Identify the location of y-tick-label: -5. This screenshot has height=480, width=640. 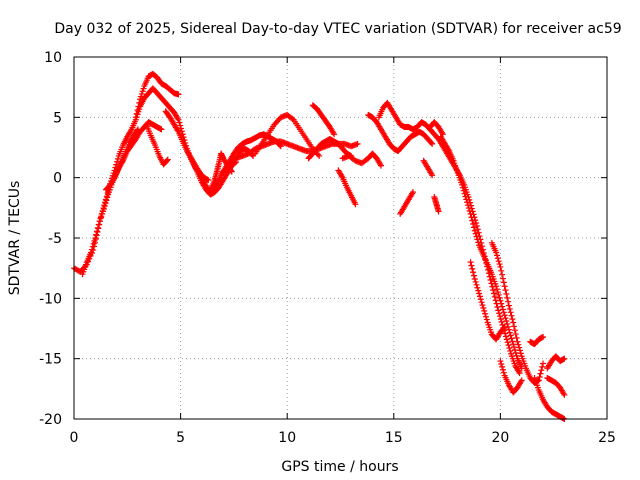
(55, 239).